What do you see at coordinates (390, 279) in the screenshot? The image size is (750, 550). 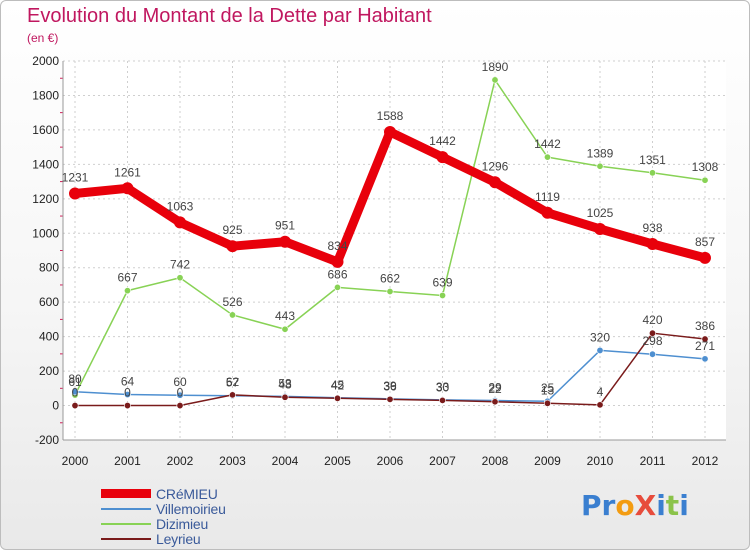 I see `data-label: 662` at bounding box center [390, 279].